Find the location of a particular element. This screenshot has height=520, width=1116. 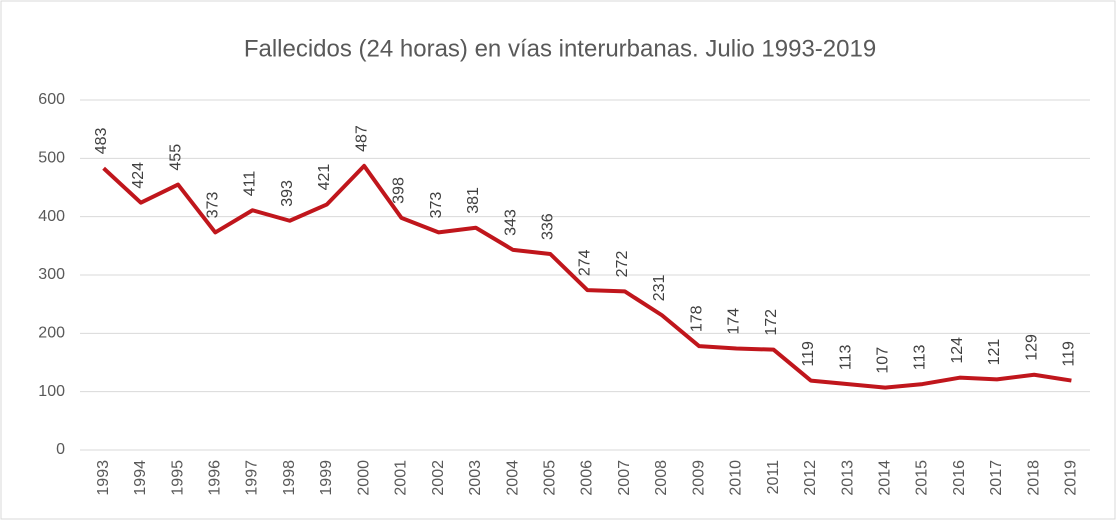

data-label: 421 is located at coordinates (324, 177).